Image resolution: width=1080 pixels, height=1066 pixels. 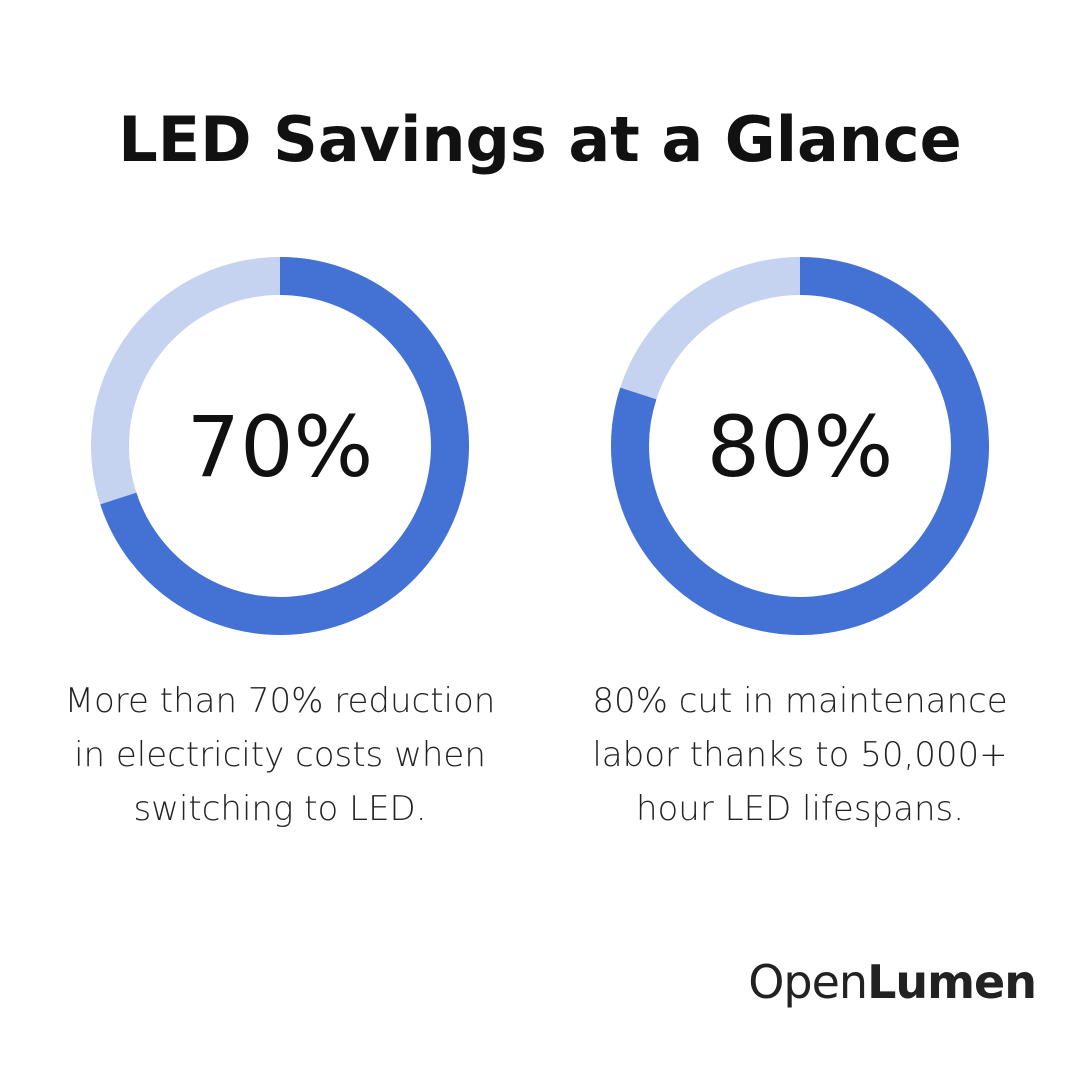 I want to click on donut-value-arc-maintenance, so click(x=800, y=446).